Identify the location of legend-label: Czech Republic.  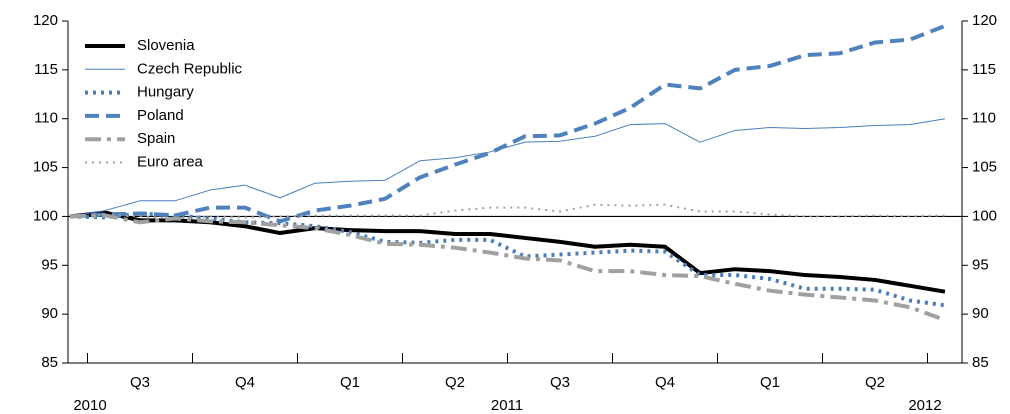
(190, 68).